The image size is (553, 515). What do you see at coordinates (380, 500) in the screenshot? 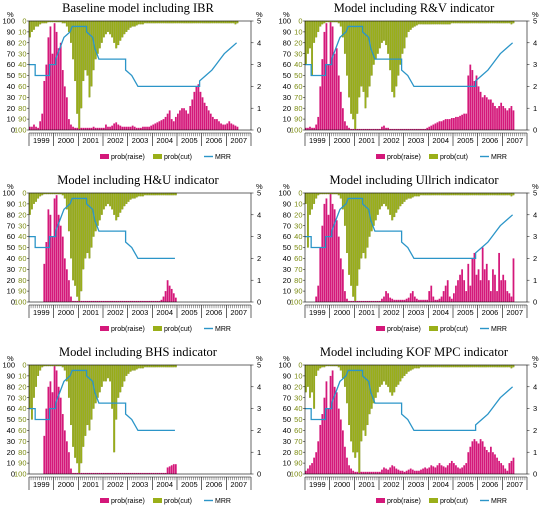
I see `legend-swatch` at bounding box center [380, 500].